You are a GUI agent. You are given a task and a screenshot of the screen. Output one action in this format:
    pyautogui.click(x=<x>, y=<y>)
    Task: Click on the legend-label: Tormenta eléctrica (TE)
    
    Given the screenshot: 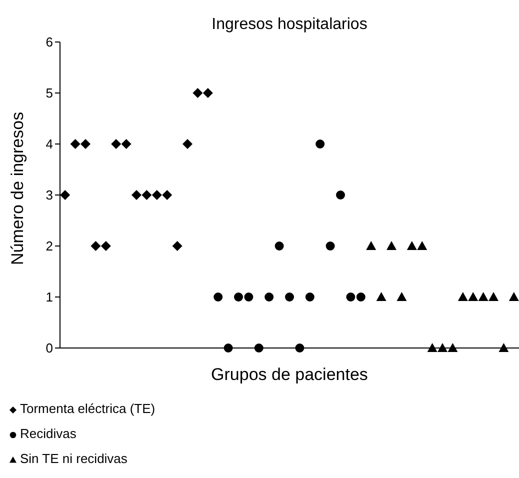 What is the action you would take?
    pyautogui.click(x=88, y=409)
    